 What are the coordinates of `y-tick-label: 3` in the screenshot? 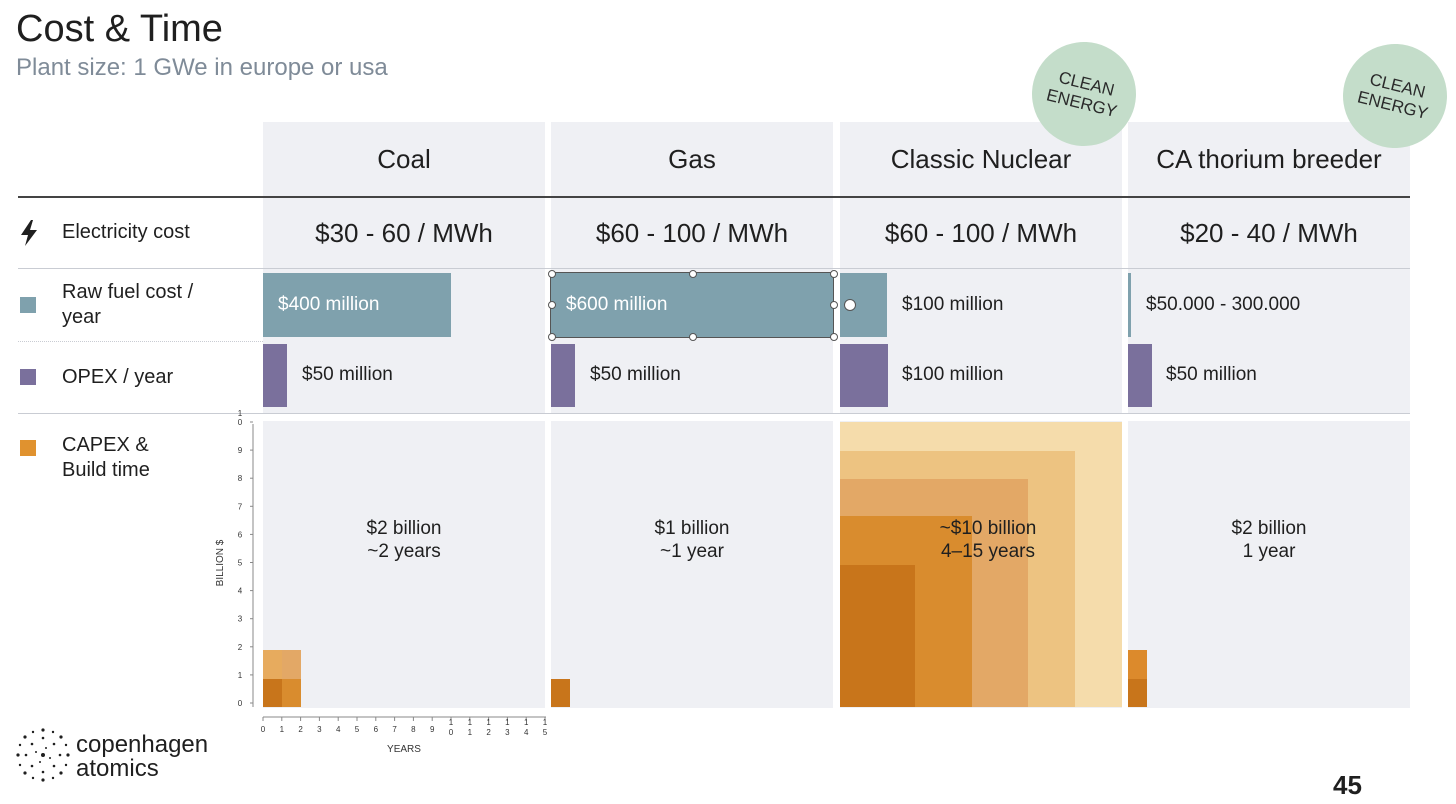 It's located at (240, 619).